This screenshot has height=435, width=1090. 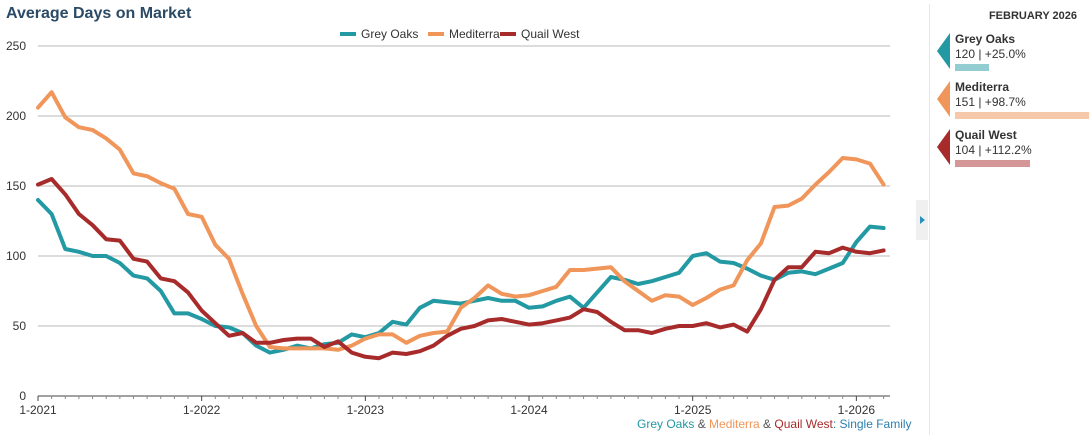 I want to click on legend-item-quail-west: Quail West, so click(x=540, y=34).